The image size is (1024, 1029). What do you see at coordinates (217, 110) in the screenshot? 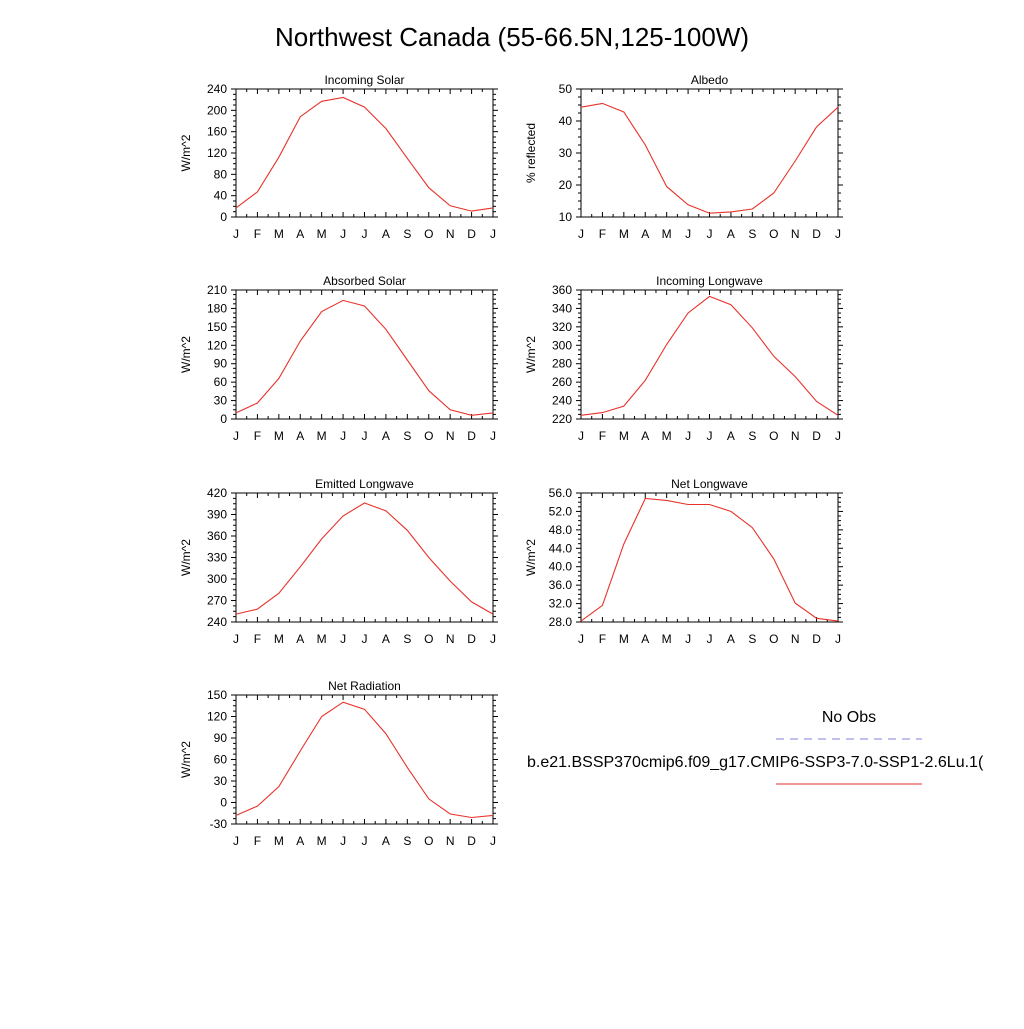
I see `y-tick-label: 200` at bounding box center [217, 110].